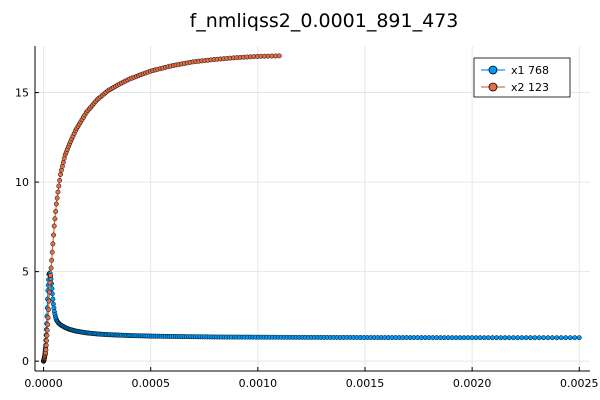 This screenshot has height=400, width=600. I want to click on y-tick-label: 5, so click(25, 272).